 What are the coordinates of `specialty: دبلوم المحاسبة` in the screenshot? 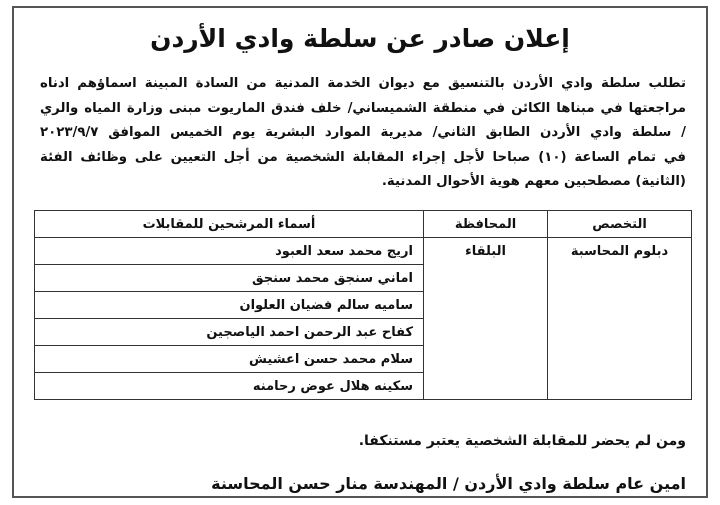 It's located at (619, 318).